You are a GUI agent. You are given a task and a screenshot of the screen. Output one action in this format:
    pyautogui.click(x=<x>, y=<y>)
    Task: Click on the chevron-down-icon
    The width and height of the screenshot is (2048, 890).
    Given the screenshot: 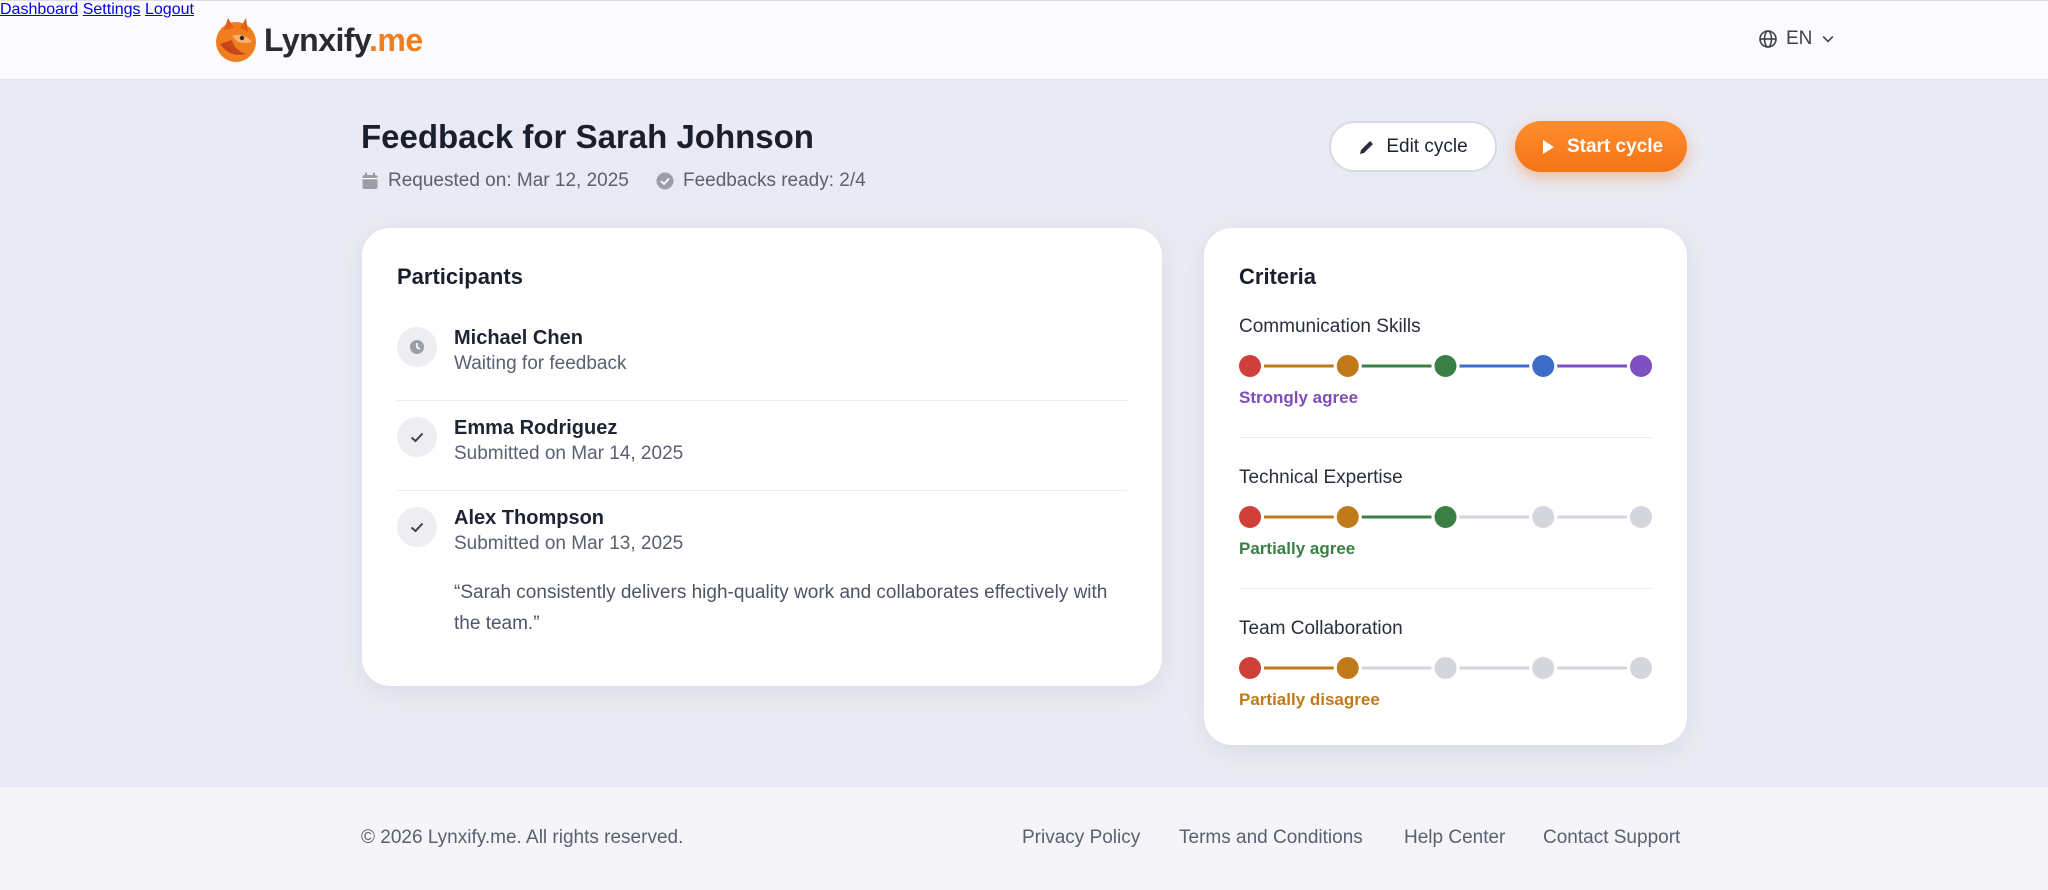 What is the action you would take?
    pyautogui.click(x=1828, y=39)
    